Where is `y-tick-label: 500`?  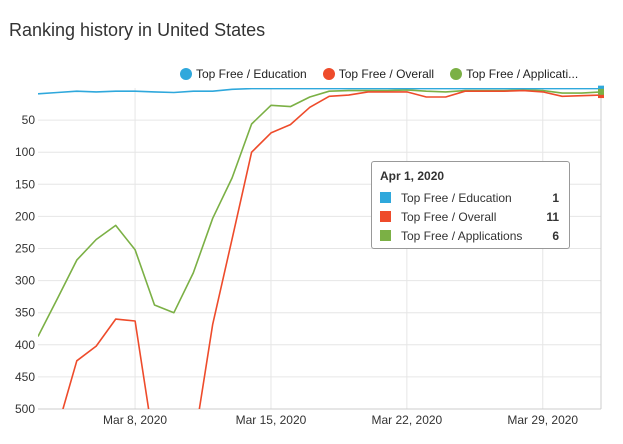
y-tick-label: 500 is located at coordinates (25, 409).